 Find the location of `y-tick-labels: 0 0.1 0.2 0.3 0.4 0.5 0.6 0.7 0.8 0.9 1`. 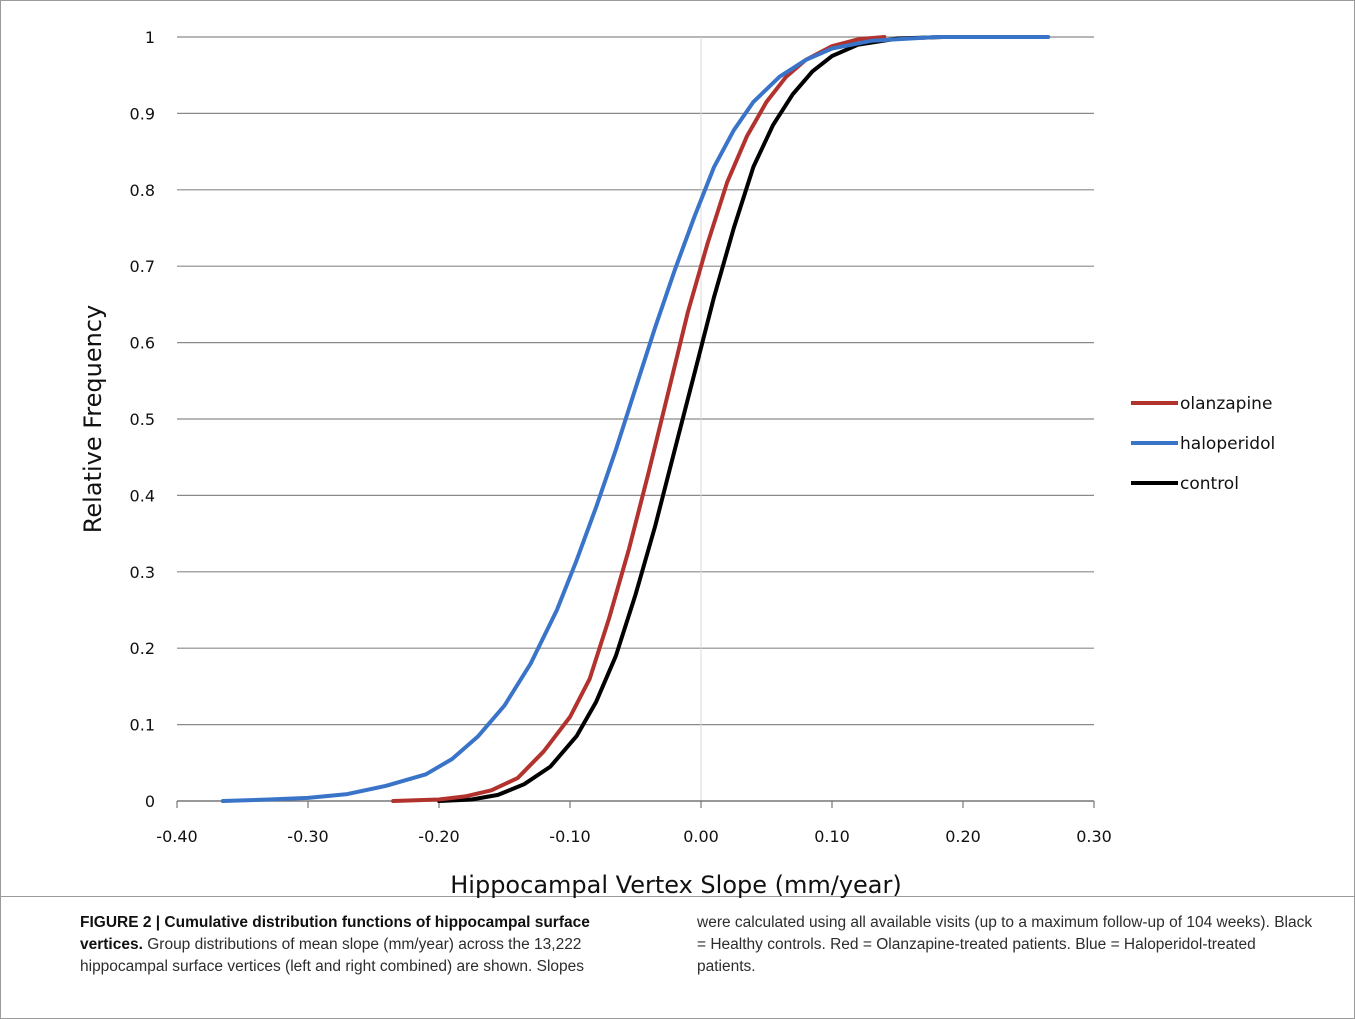

y-tick-labels: 0 0.1 0.2 0.3 0.4 0.5 0.6 0.7 0.8 0.9 1 is located at coordinates (142, 419).